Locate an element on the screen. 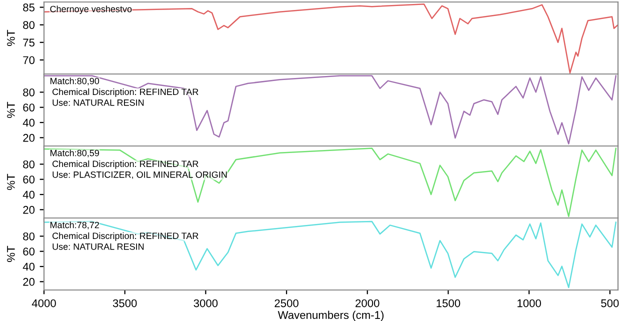 The height and width of the screenshot is (321, 621). annotation: Match:80,90 is located at coordinates (75, 82).